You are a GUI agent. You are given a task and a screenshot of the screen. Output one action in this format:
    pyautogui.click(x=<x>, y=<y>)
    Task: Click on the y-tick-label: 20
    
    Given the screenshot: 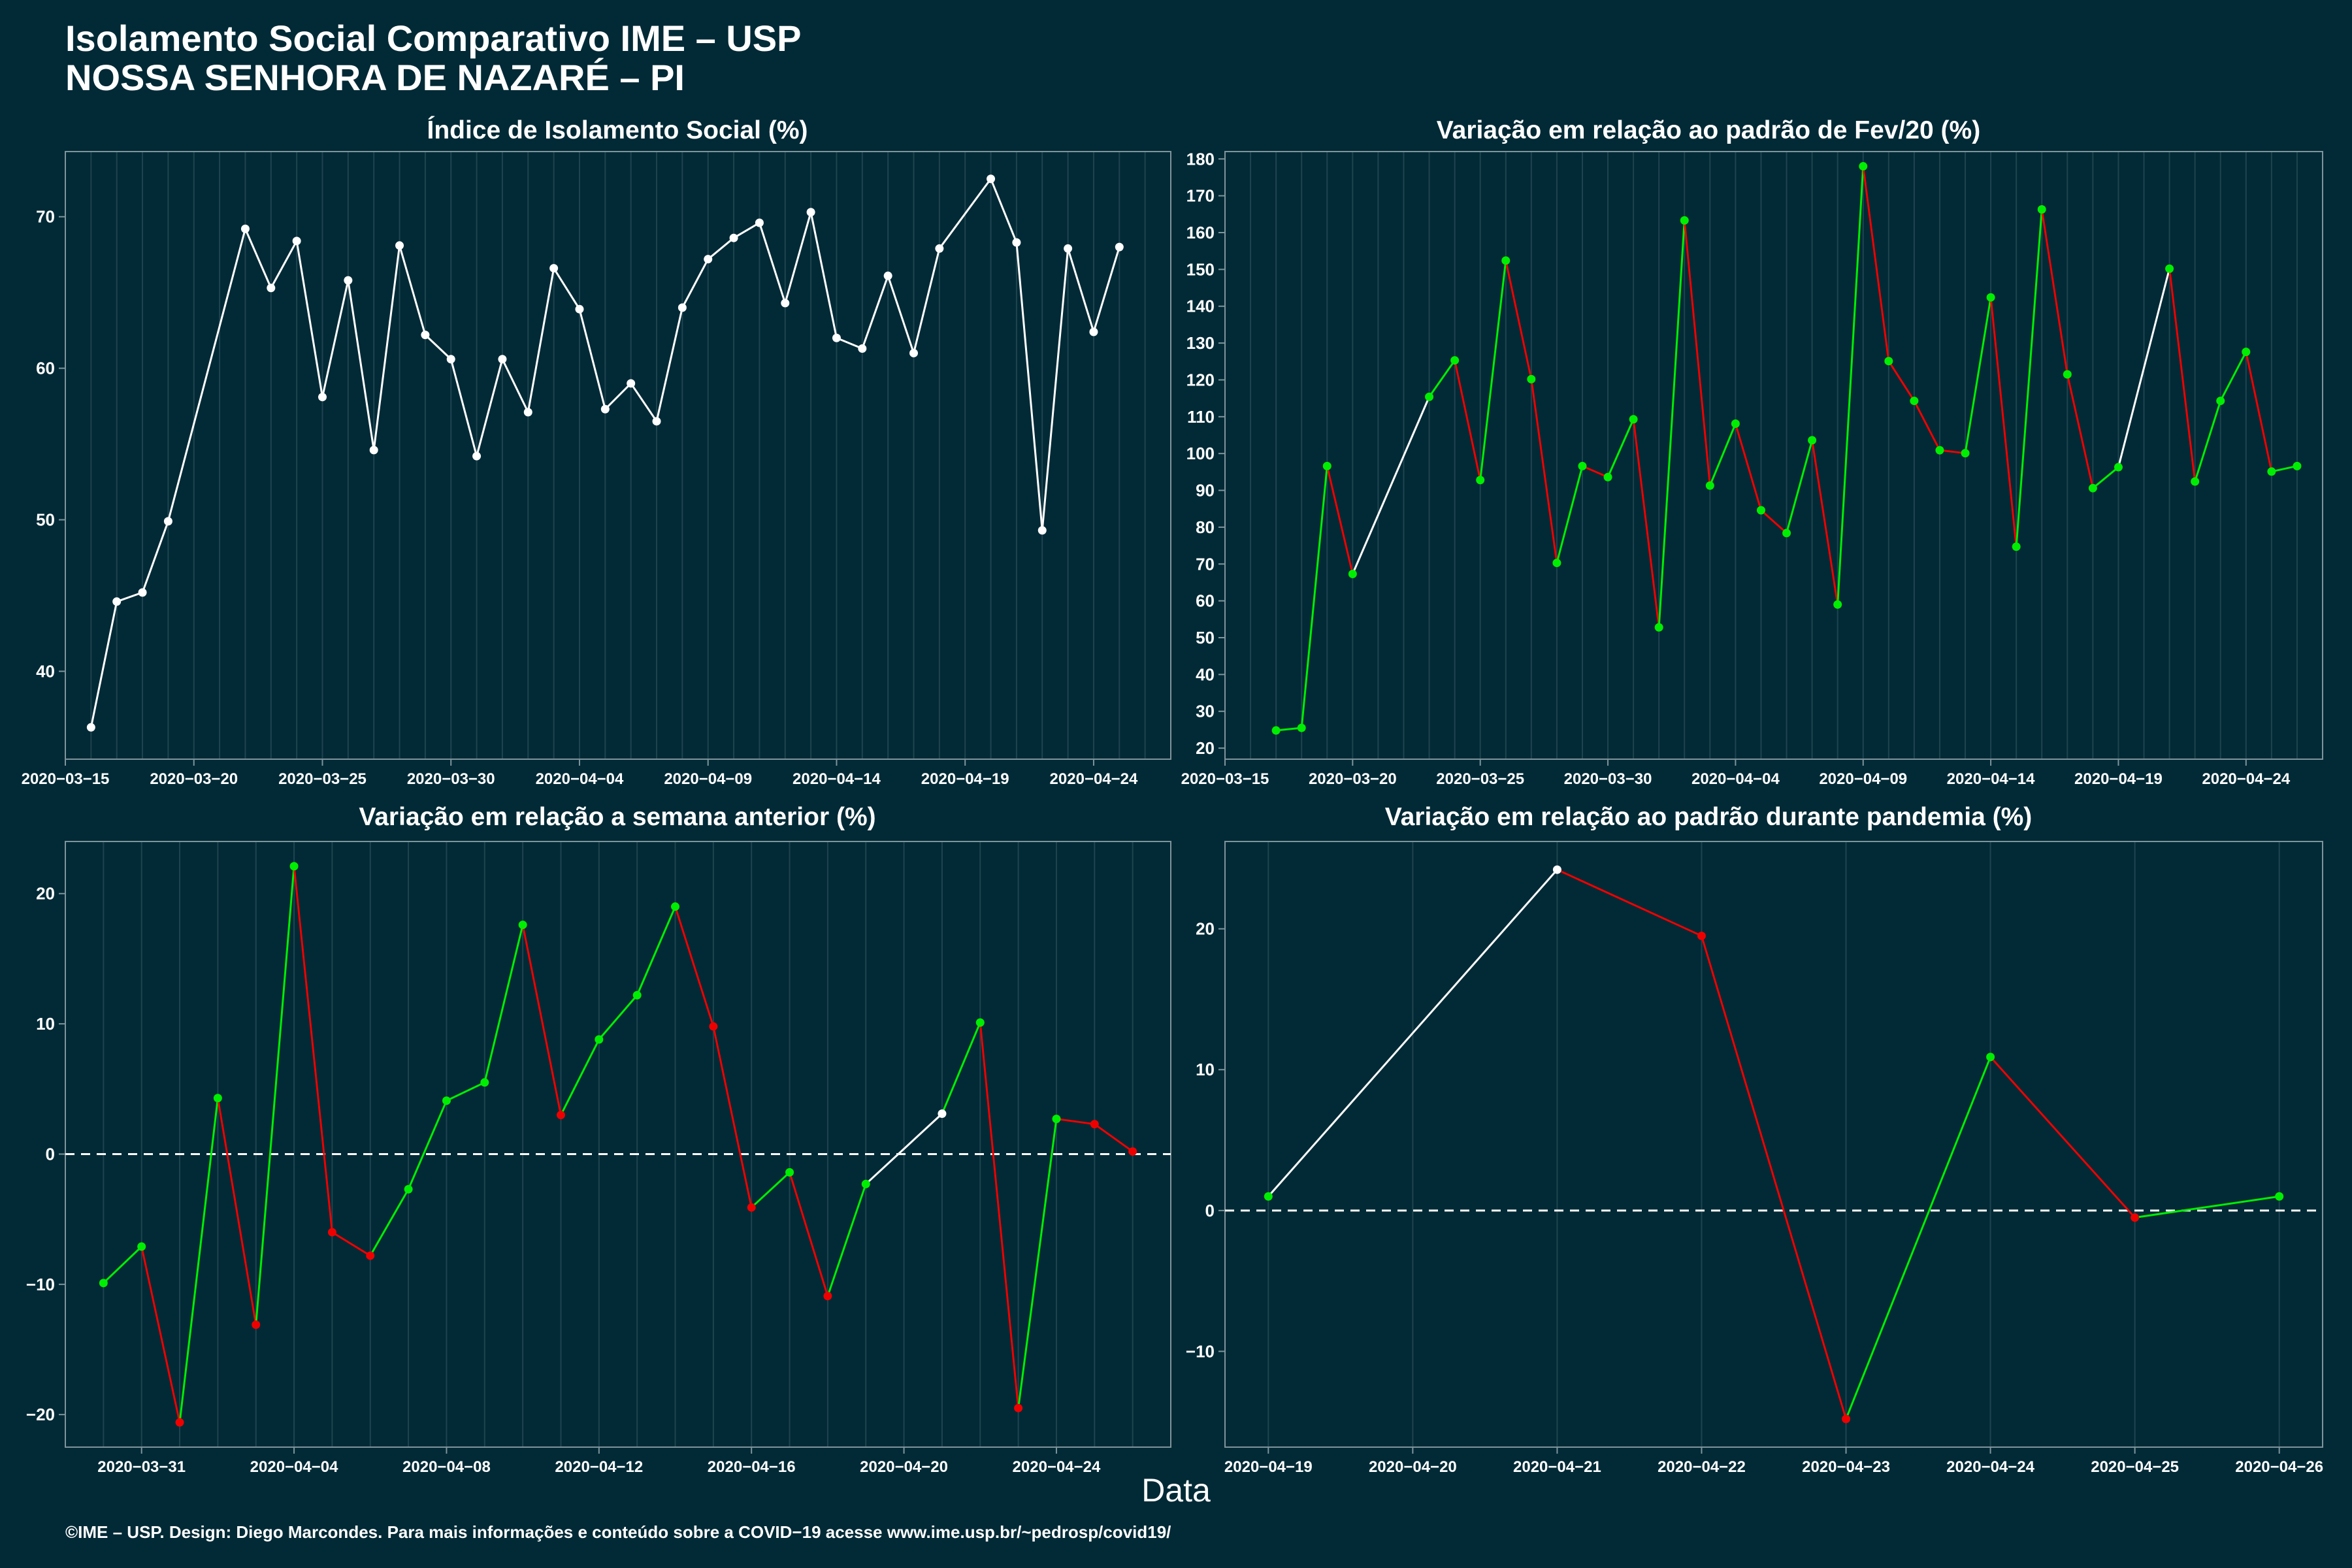 What is the action you would take?
    pyautogui.click(x=1205, y=929)
    